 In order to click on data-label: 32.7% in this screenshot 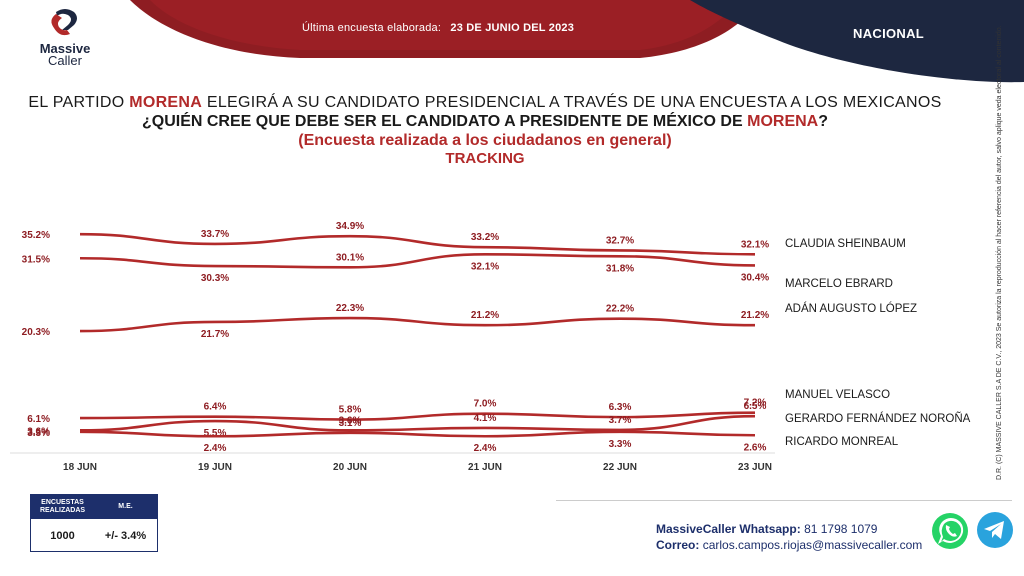, I will do `click(620, 240)`.